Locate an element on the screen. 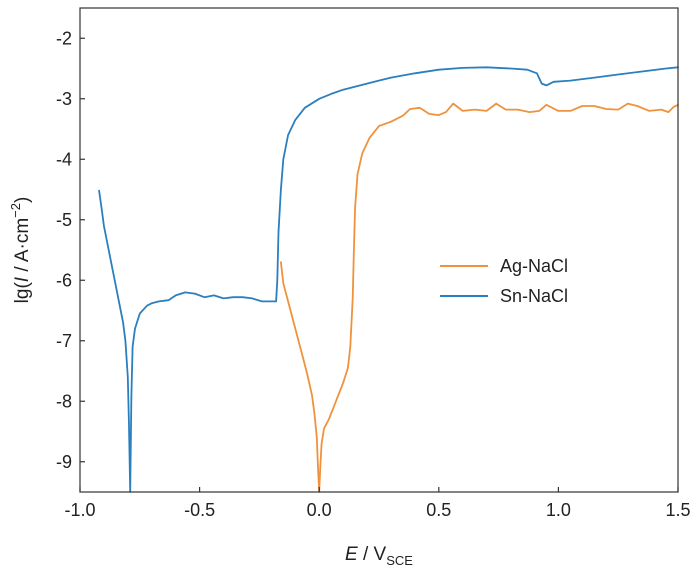  x-axis-title: E / VSCE is located at coordinates (379, 556).